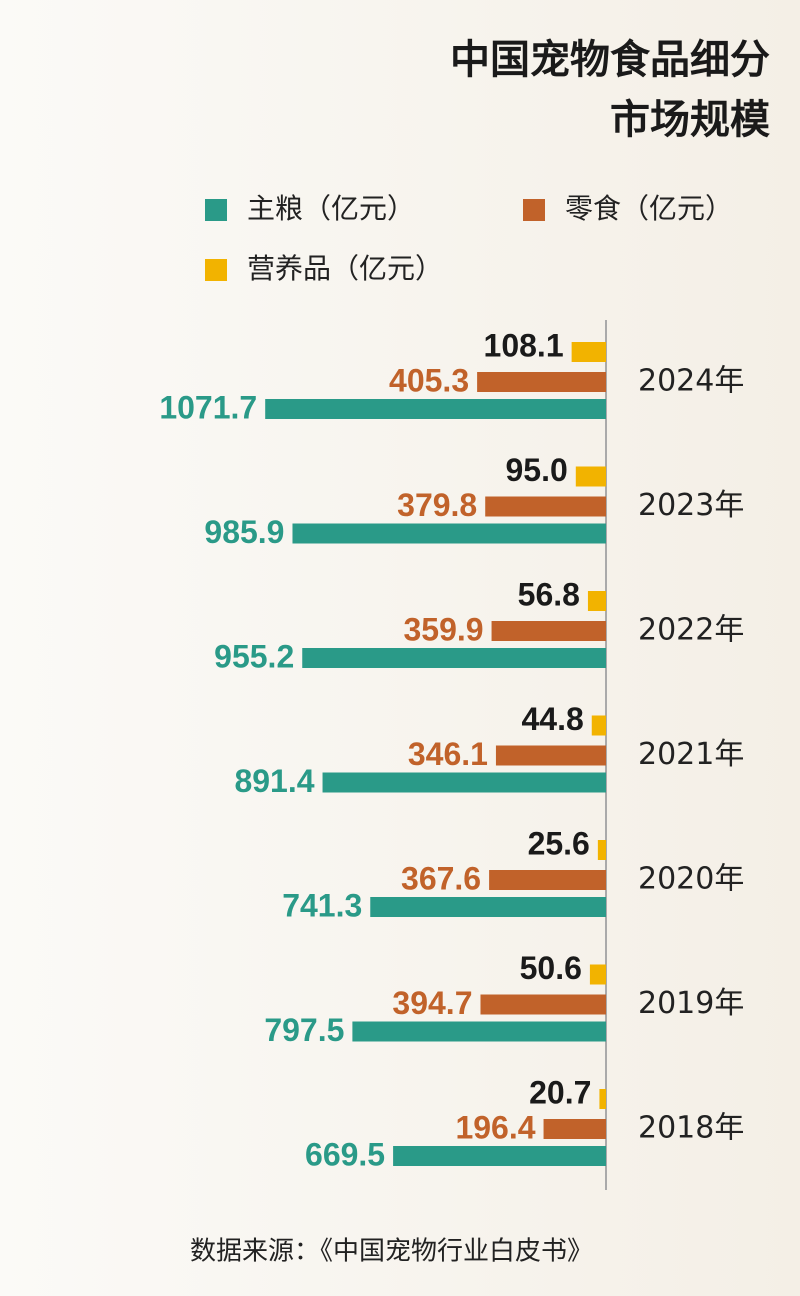 The width and height of the screenshot is (800, 1296). What do you see at coordinates (345, 1154) in the screenshot?
I see `value-label: 669.5` at bounding box center [345, 1154].